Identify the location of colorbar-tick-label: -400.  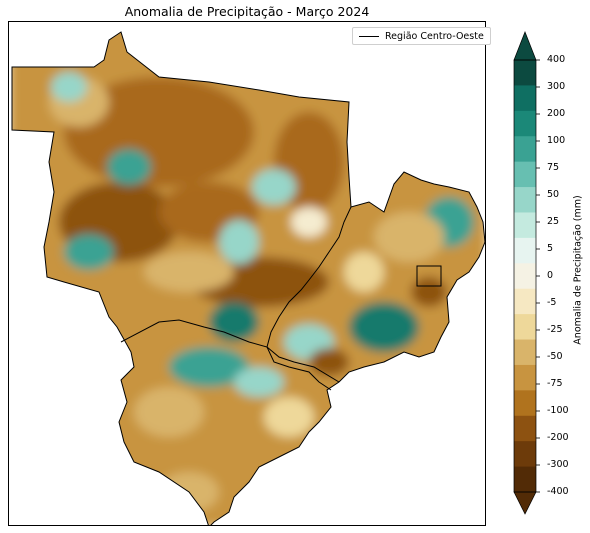
(558, 491).